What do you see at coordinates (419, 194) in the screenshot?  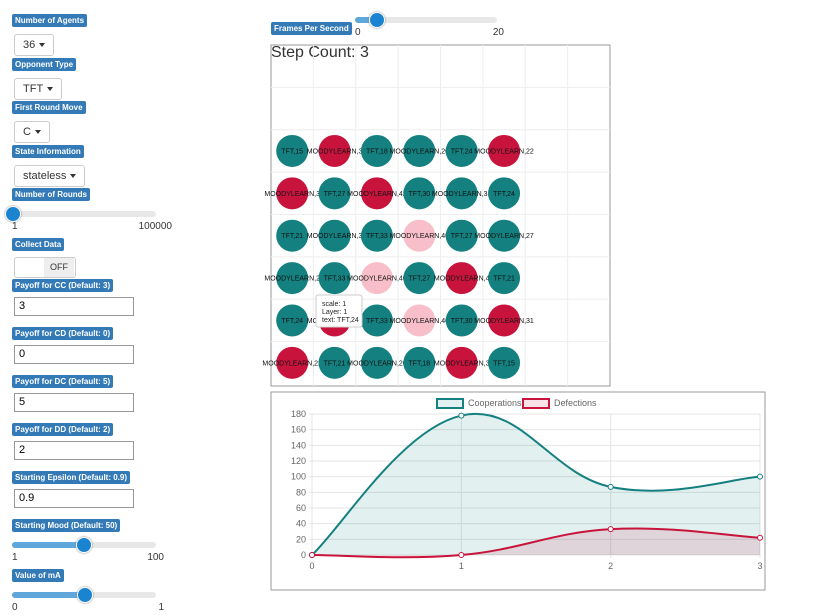 I see `agent-label: TFT,30` at bounding box center [419, 194].